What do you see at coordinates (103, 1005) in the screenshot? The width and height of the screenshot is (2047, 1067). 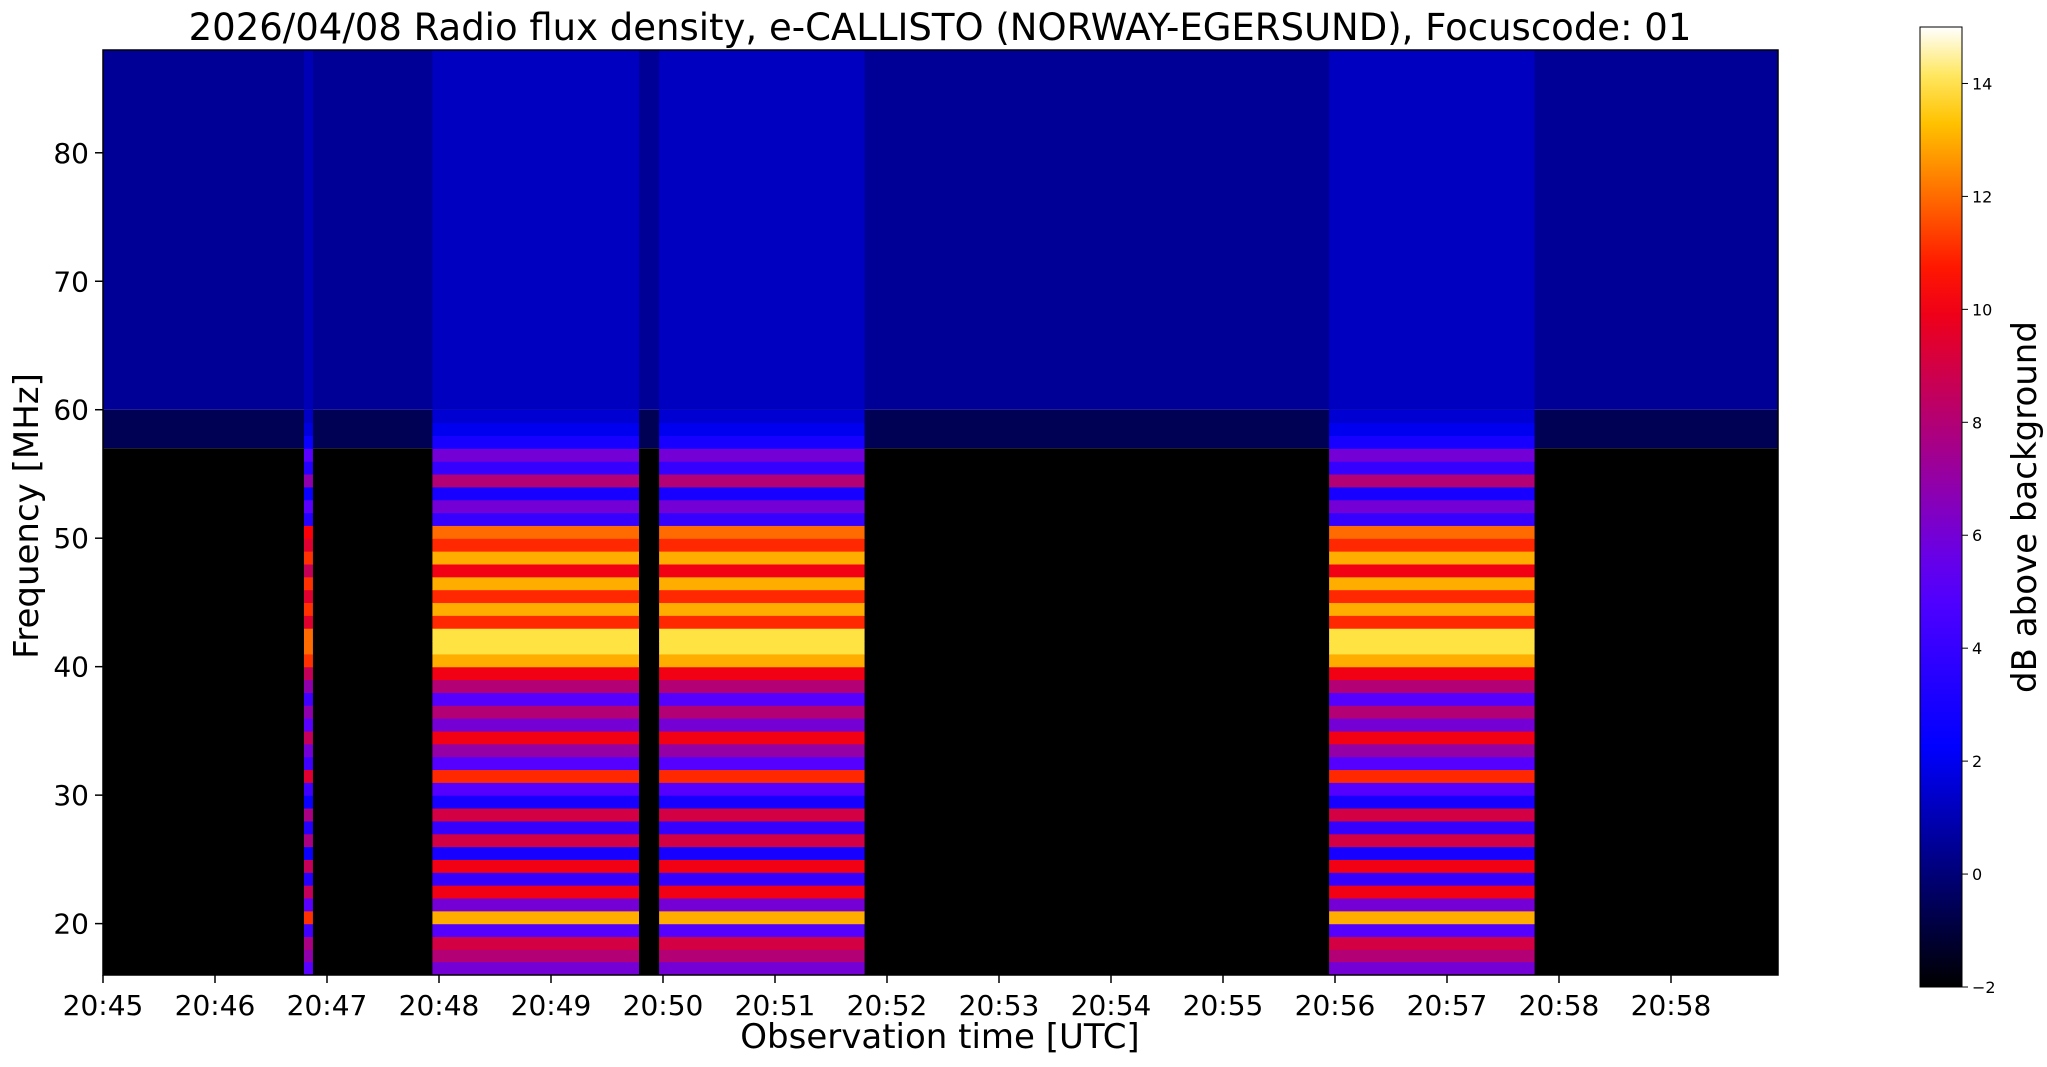 I see `x-tick-label: 20:45` at bounding box center [103, 1005].